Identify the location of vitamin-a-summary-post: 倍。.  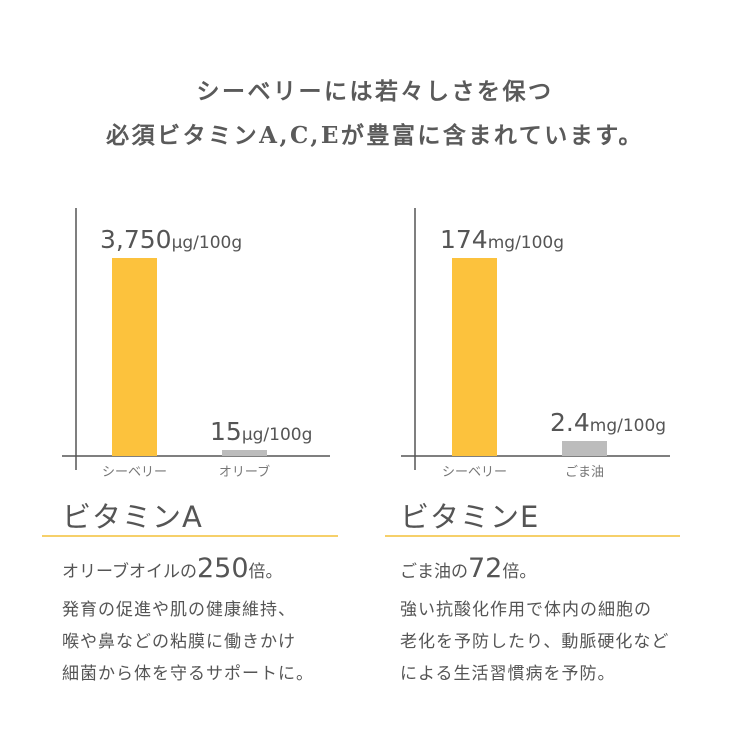
(265, 572).